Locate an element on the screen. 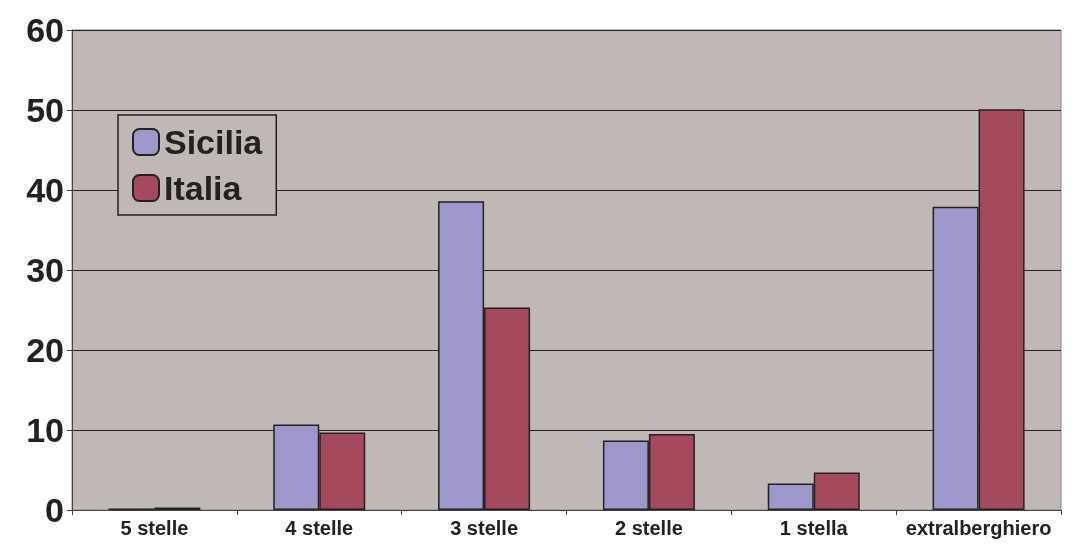 The width and height of the screenshot is (1073, 552). legend-label: Sicilia is located at coordinates (214, 142).